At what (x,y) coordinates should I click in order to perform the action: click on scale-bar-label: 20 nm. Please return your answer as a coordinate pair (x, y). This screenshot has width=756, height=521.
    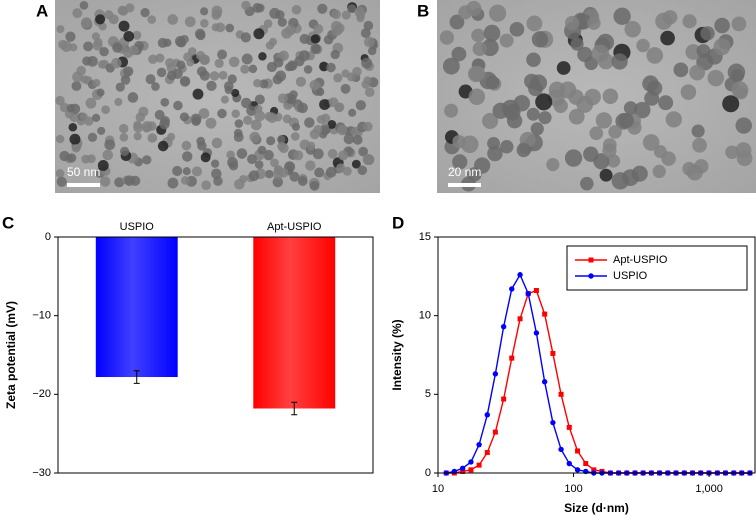
    Looking at the image, I should click on (464, 172).